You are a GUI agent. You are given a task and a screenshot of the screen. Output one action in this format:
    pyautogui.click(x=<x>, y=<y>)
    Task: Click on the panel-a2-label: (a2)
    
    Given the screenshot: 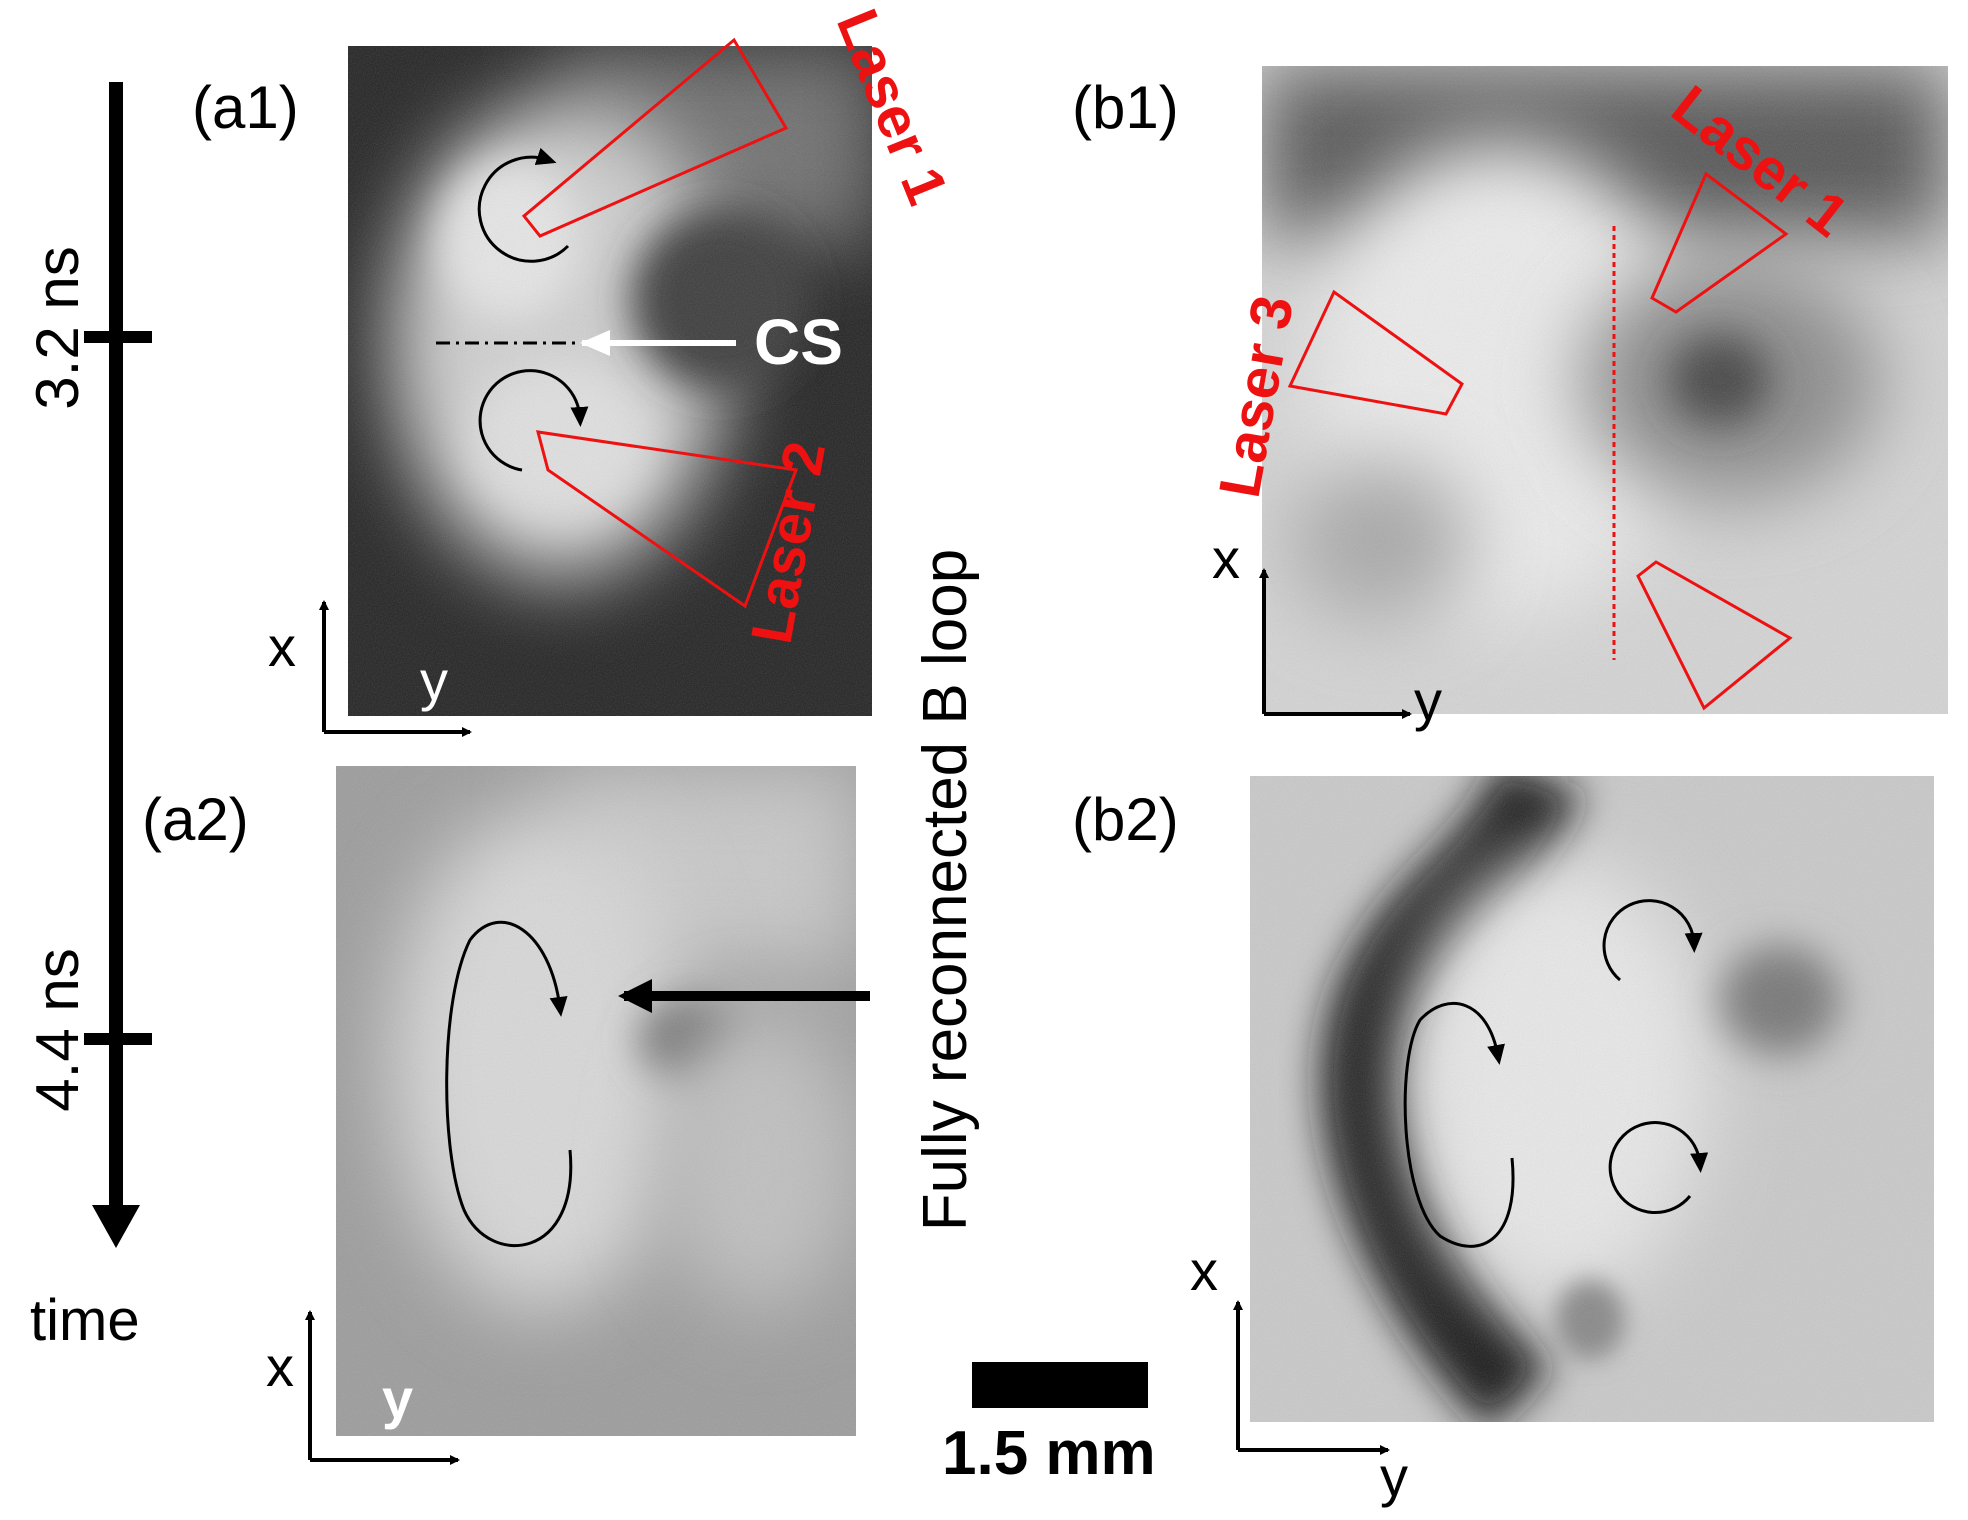 What is the action you would take?
    pyautogui.click(x=195, y=819)
    